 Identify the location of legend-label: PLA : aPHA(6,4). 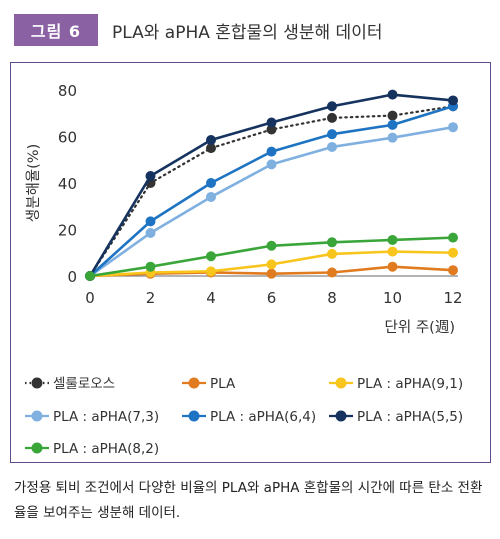
(263, 417).